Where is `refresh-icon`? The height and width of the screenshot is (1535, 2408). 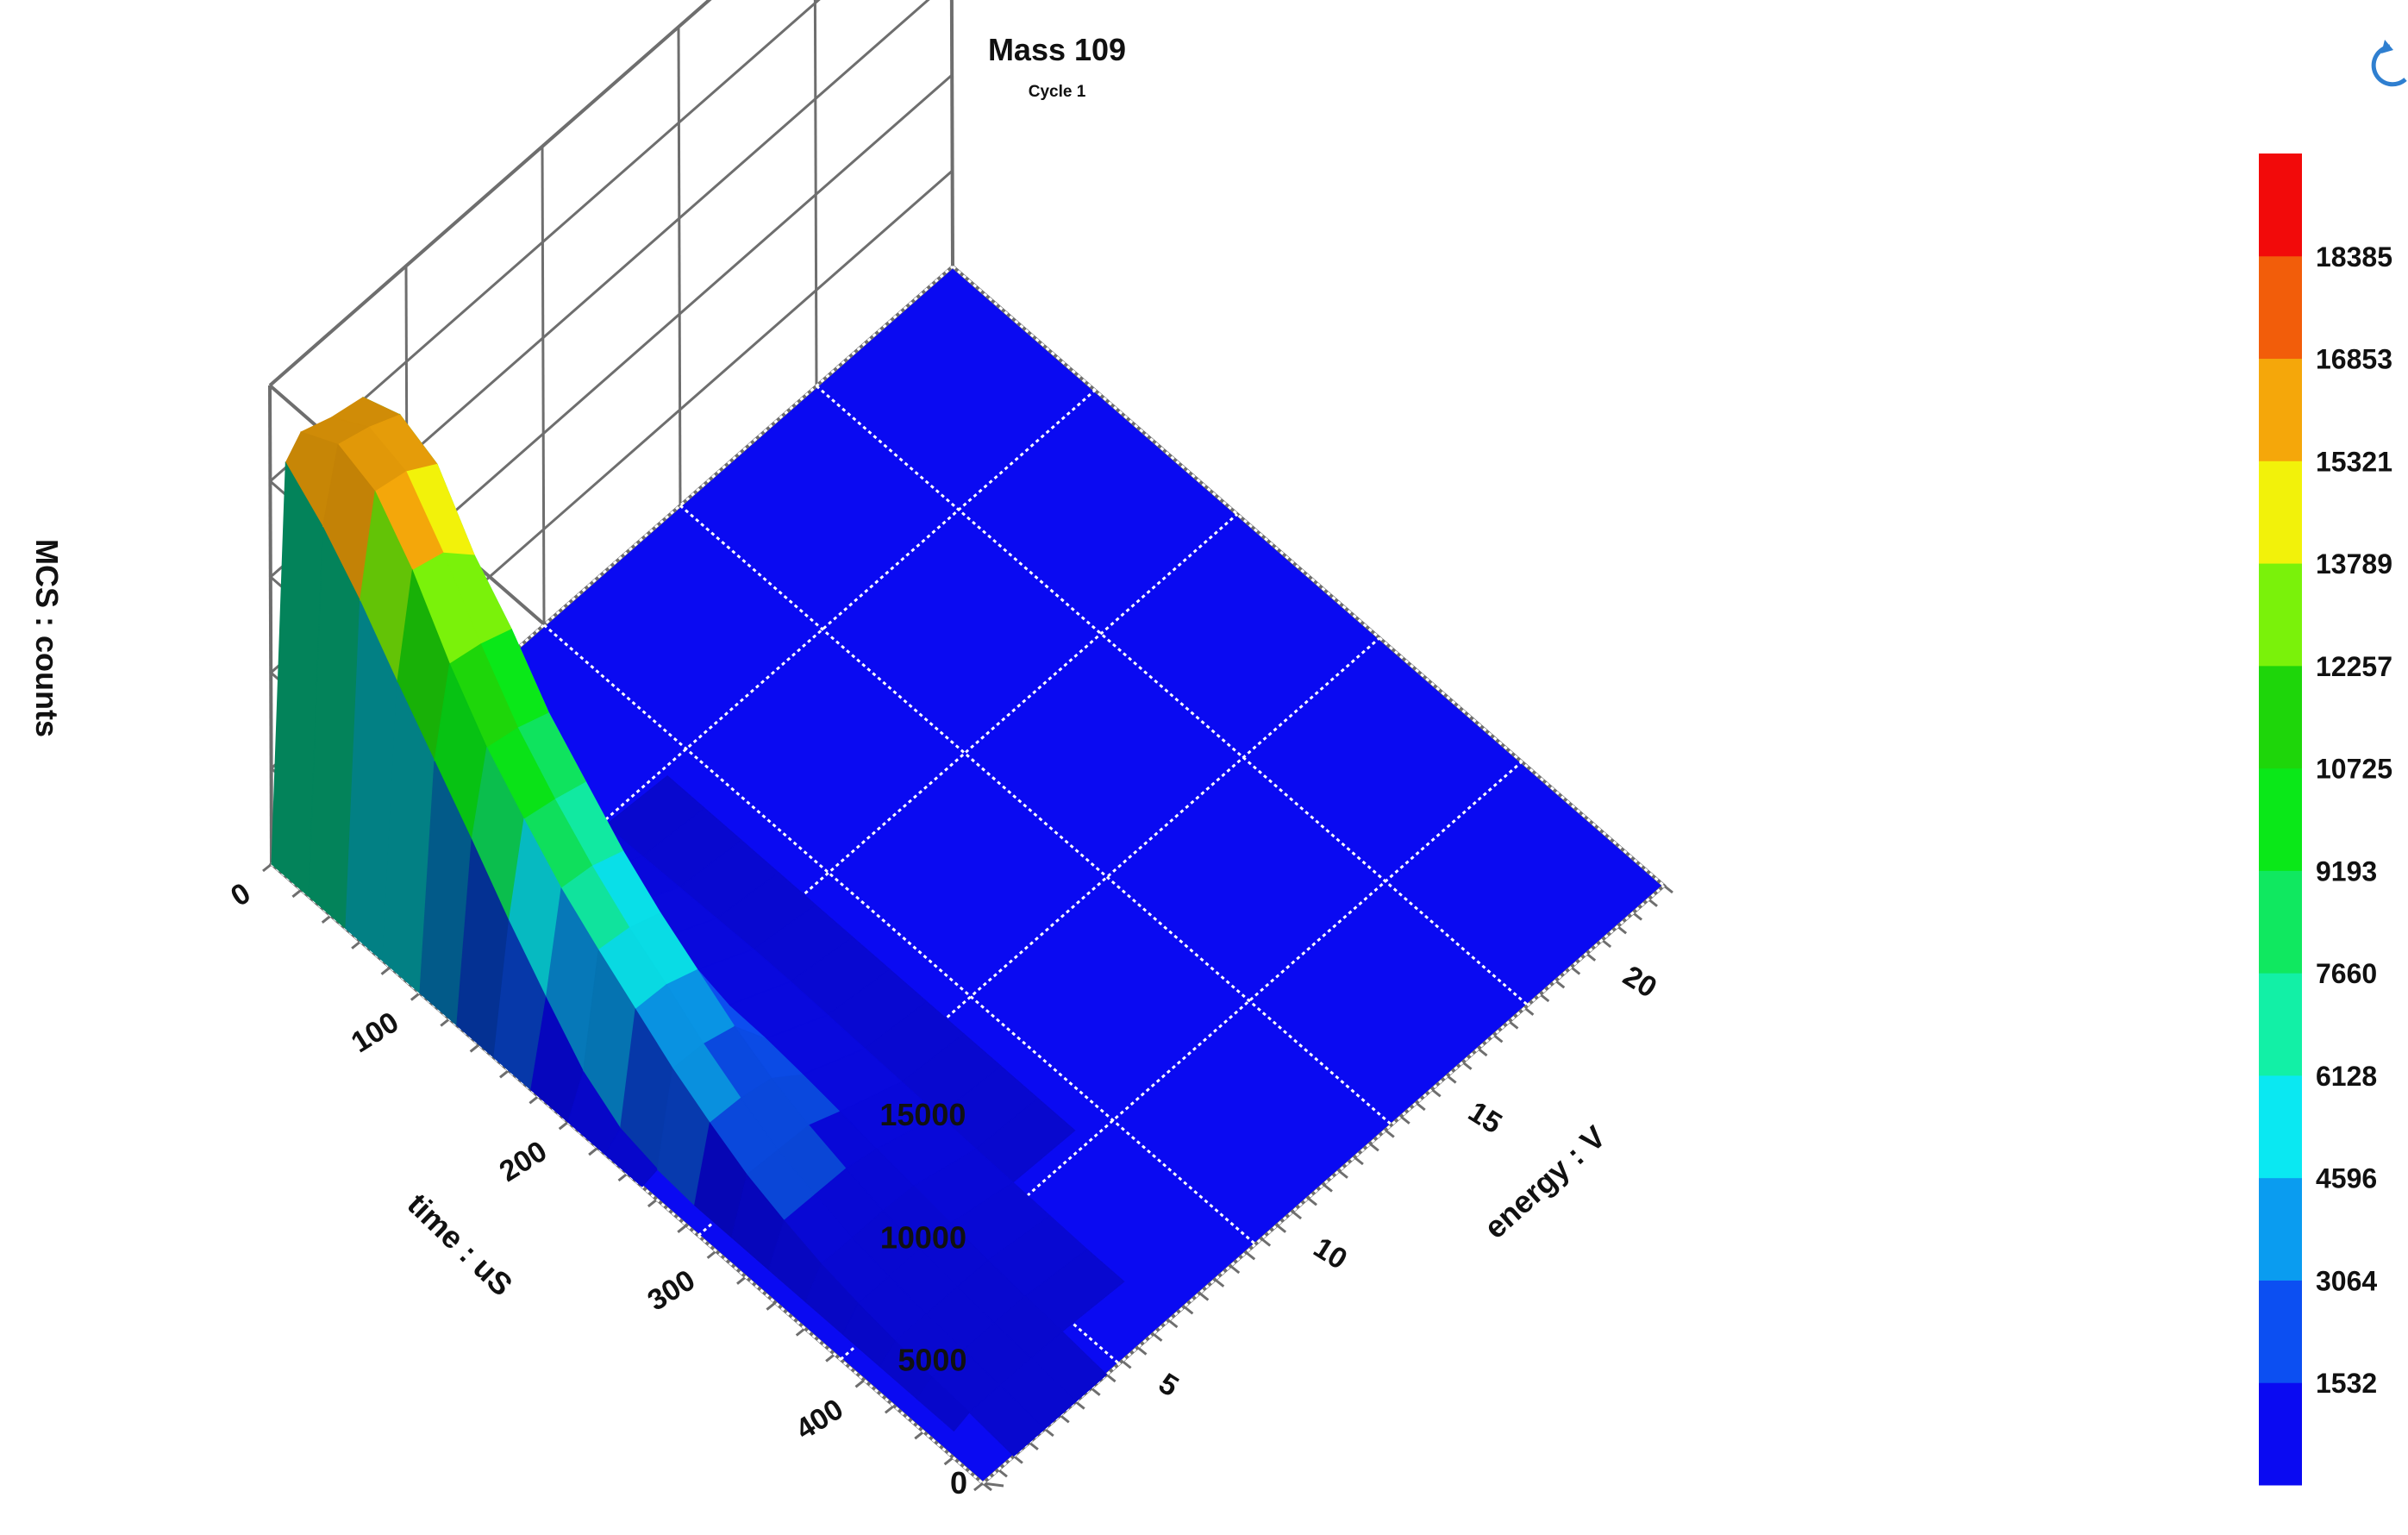 refresh-icon is located at coordinates (2389, 64).